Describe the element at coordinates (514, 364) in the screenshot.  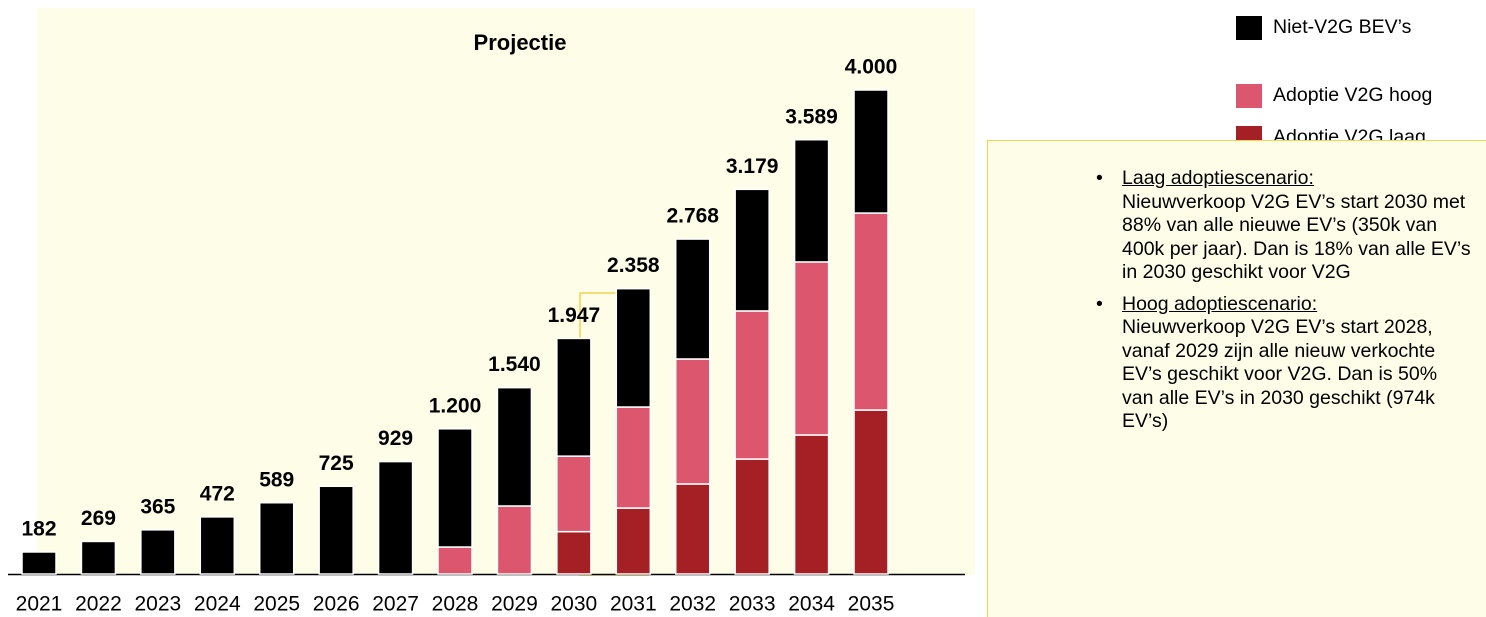
I see `total-label: 1.540` at that location.